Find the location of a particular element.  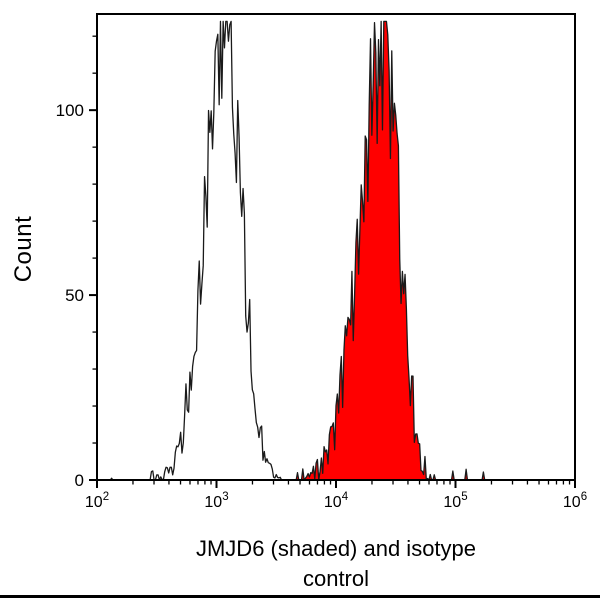

x-axis-tick-label: 10⁴ is located at coordinates (336, 501).